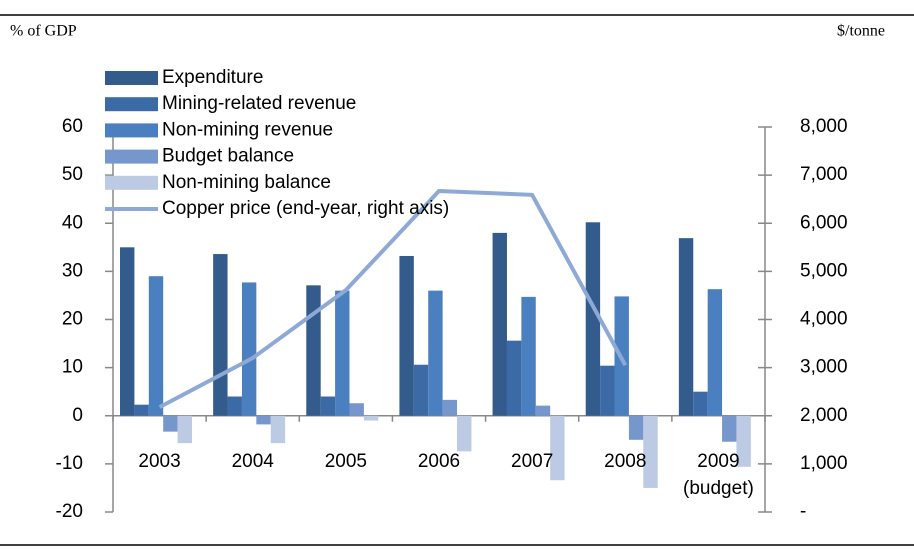  Describe the element at coordinates (72, 319) in the screenshot. I see `y-tick-label: 20` at that location.